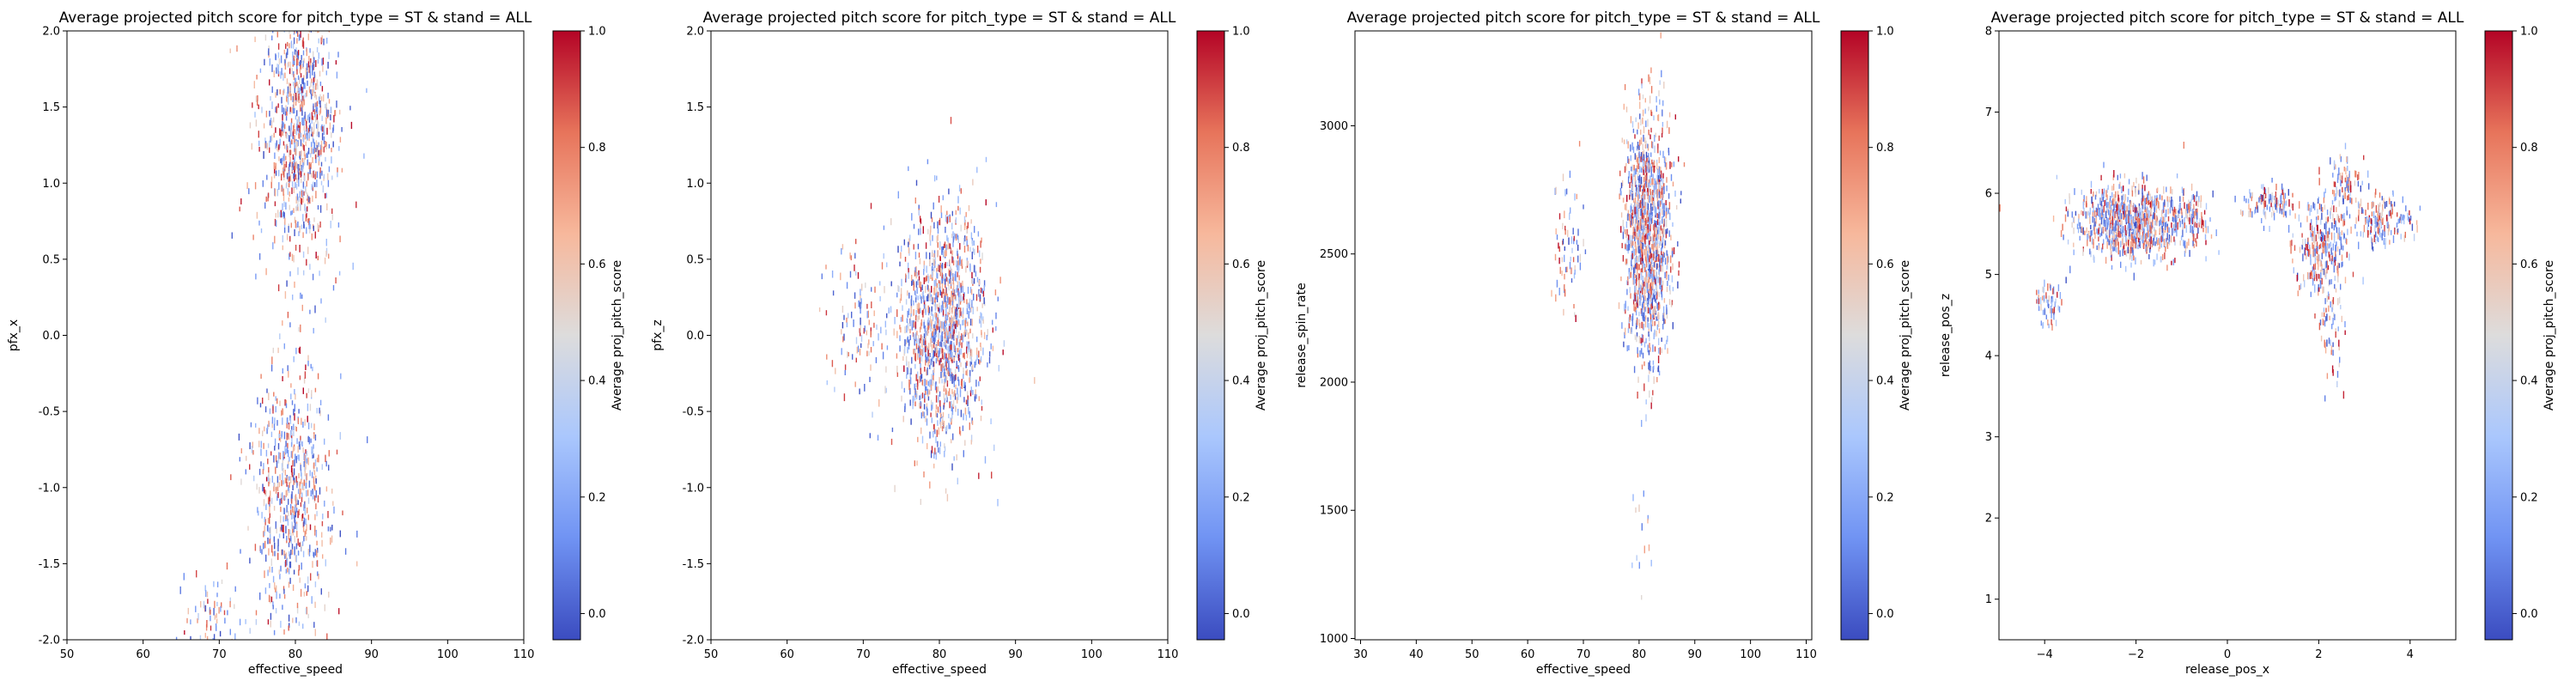 This screenshot has width=2576, height=687. What do you see at coordinates (1334, 639) in the screenshot?
I see `y-tick-label: 1000` at bounding box center [1334, 639].